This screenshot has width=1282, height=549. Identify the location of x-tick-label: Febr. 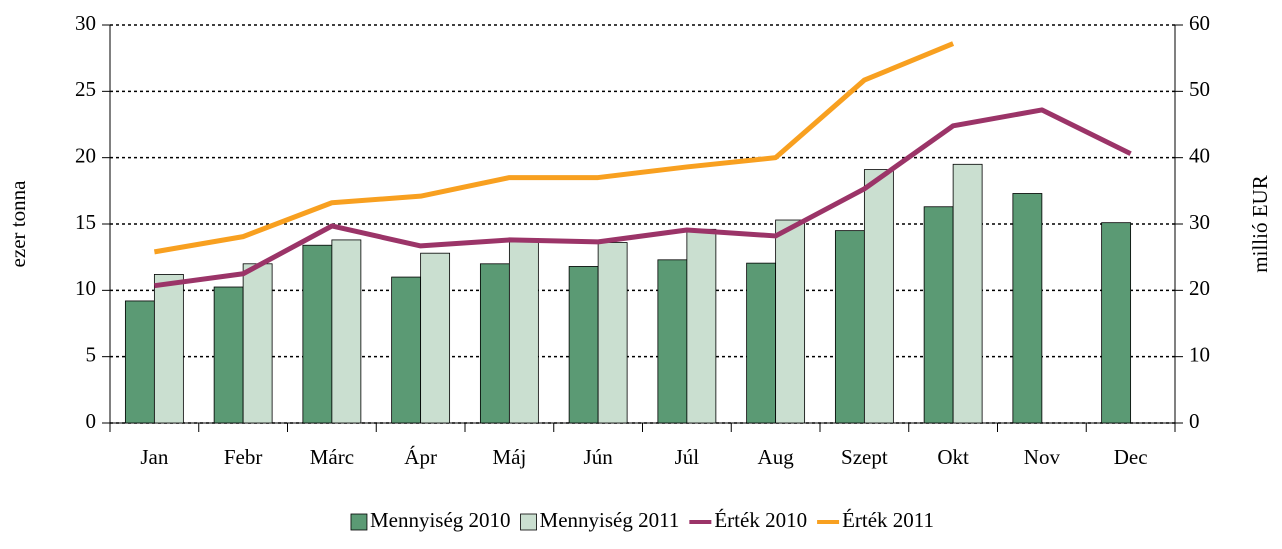
(243, 457).